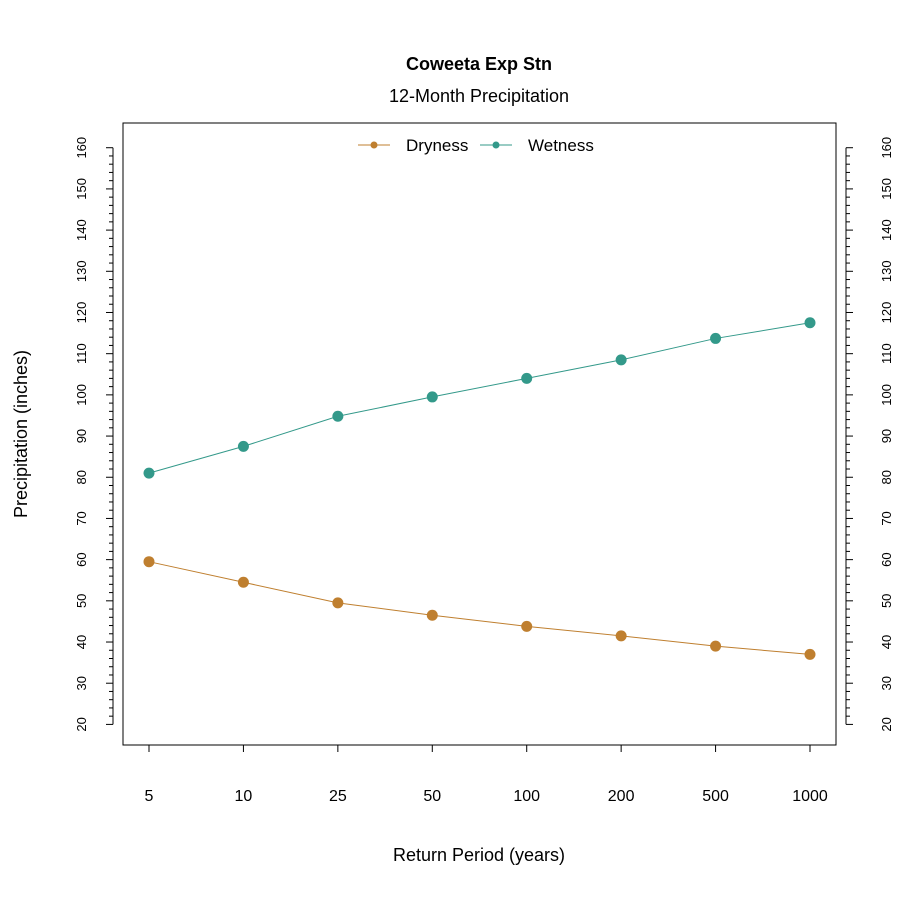 This screenshot has height=900, width=900. I want to click on left-tick-label: 60, so click(81, 559).